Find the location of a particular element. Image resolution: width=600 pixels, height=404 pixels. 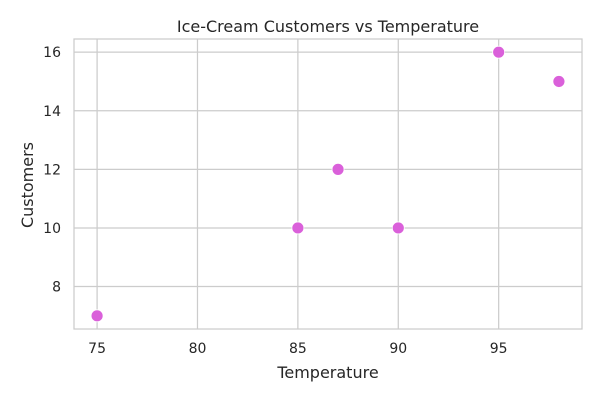

y-tick-label: 14 is located at coordinates (52, 112).